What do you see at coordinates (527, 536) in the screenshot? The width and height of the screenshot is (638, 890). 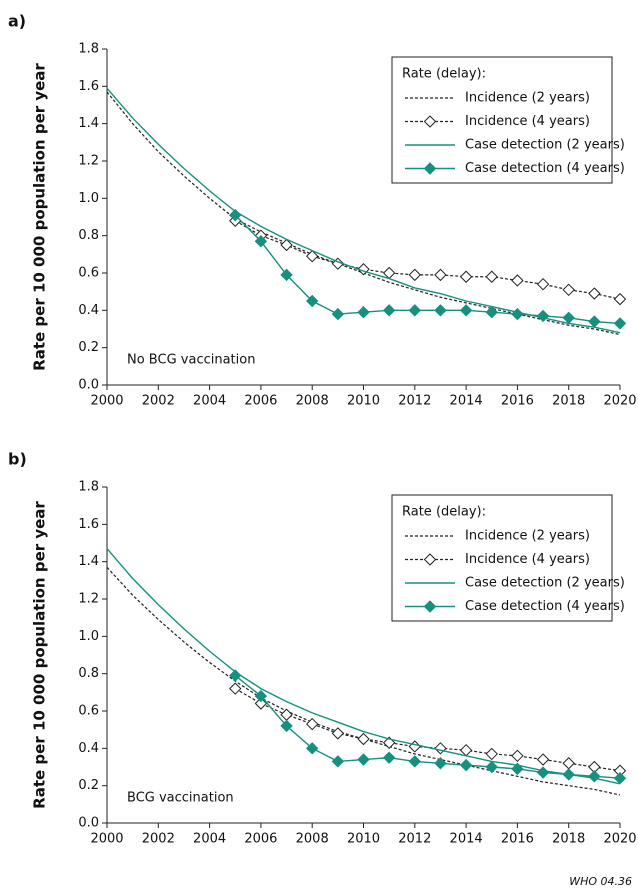 I see `legend-label: Incidence (2 years)` at bounding box center [527, 536].